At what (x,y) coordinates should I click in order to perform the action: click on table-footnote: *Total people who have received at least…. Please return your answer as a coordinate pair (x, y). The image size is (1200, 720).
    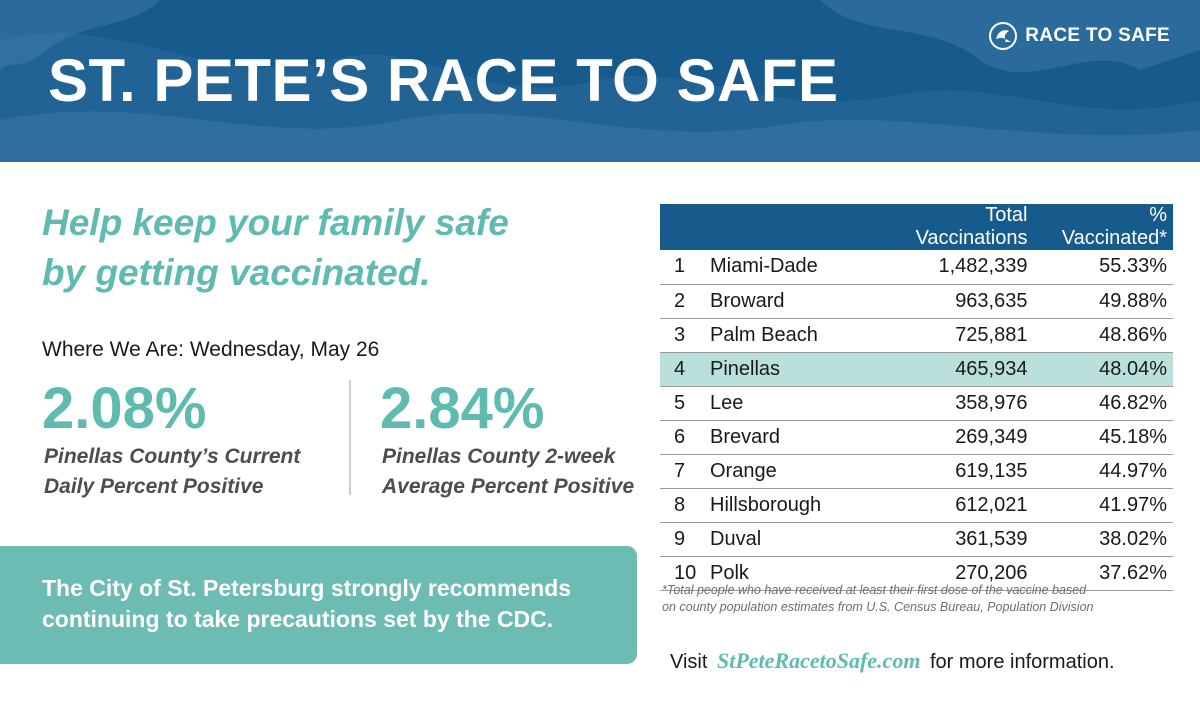
    Looking at the image, I should click on (922, 599).